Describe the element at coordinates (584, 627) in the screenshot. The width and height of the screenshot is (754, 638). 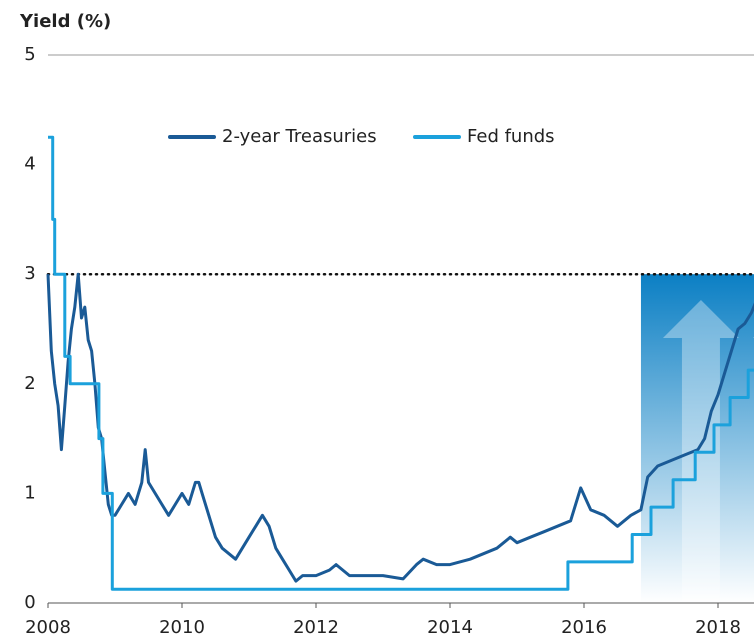
I see `x-tick-label: 2016` at that location.